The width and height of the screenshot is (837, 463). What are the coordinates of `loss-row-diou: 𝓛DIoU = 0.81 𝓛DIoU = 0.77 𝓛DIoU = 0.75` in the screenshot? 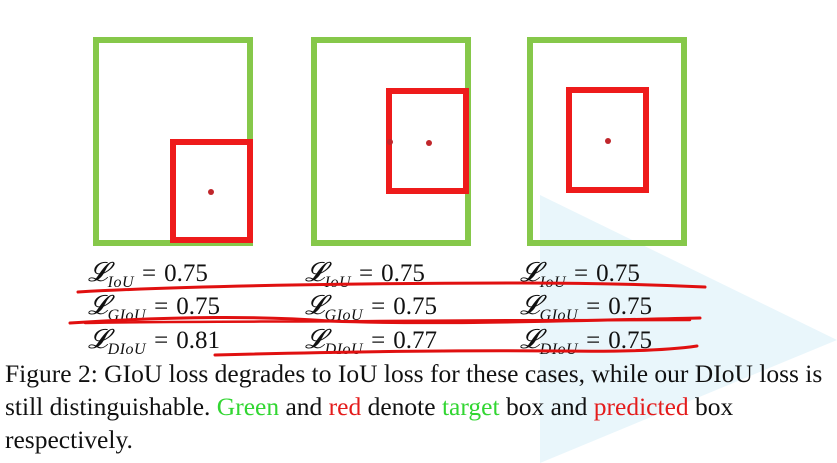 It's located at (418, 340).